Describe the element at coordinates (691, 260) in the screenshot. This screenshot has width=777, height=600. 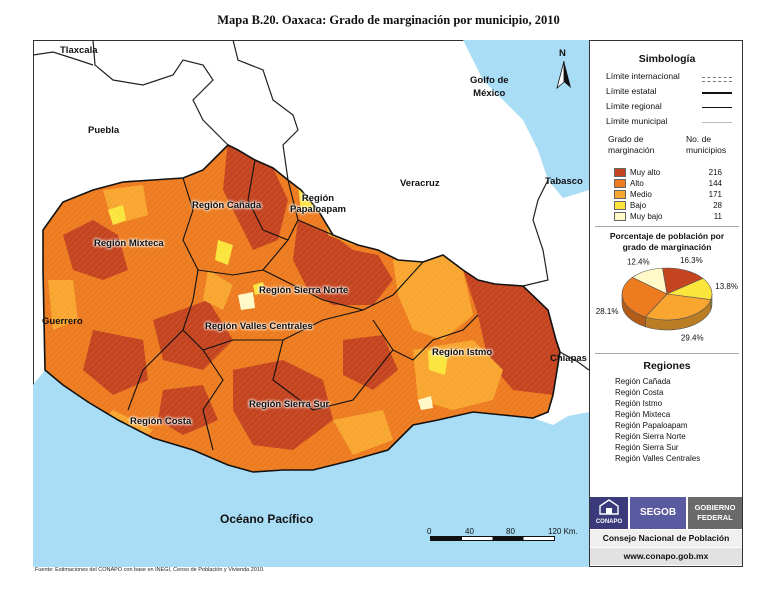
I see `pie-slice-label: 16.3%` at that location.